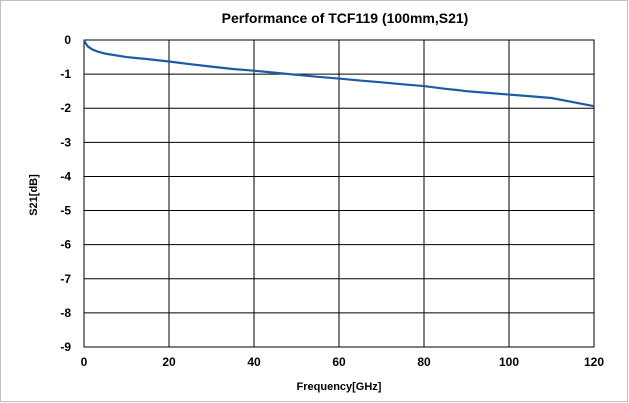 The image size is (629, 403). I want to click on y-tick-label: -8, so click(65, 313).